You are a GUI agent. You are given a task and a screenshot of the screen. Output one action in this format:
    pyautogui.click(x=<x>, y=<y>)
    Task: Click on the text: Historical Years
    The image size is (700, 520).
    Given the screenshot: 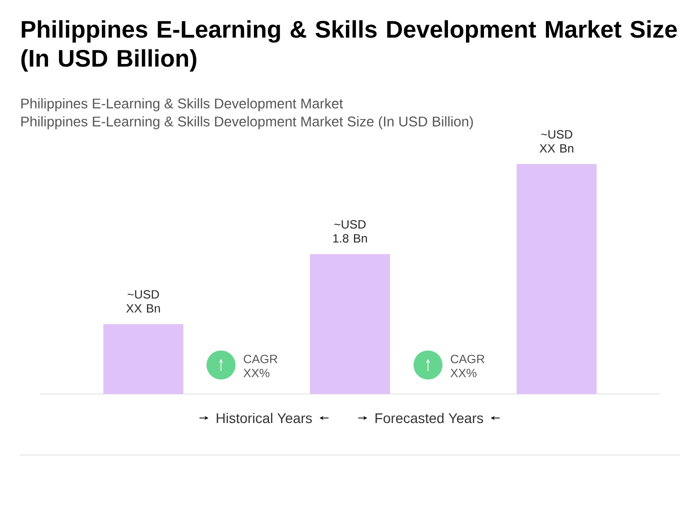 What is the action you would take?
    pyautogui.click(x=264, y=418)
    